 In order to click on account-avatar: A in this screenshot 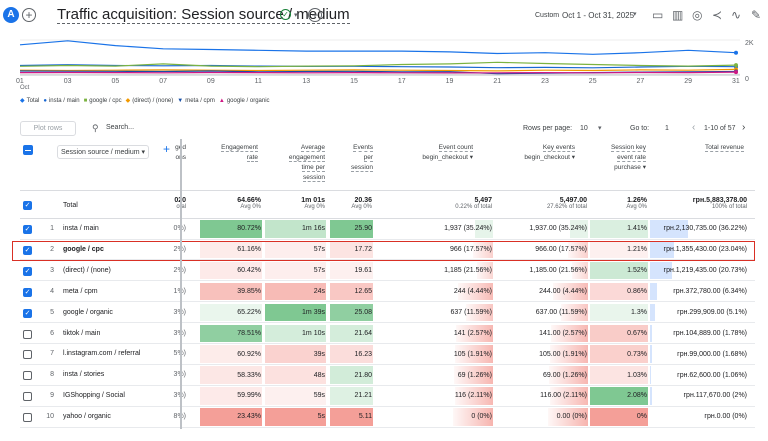, I will do `click(11, 15)`.